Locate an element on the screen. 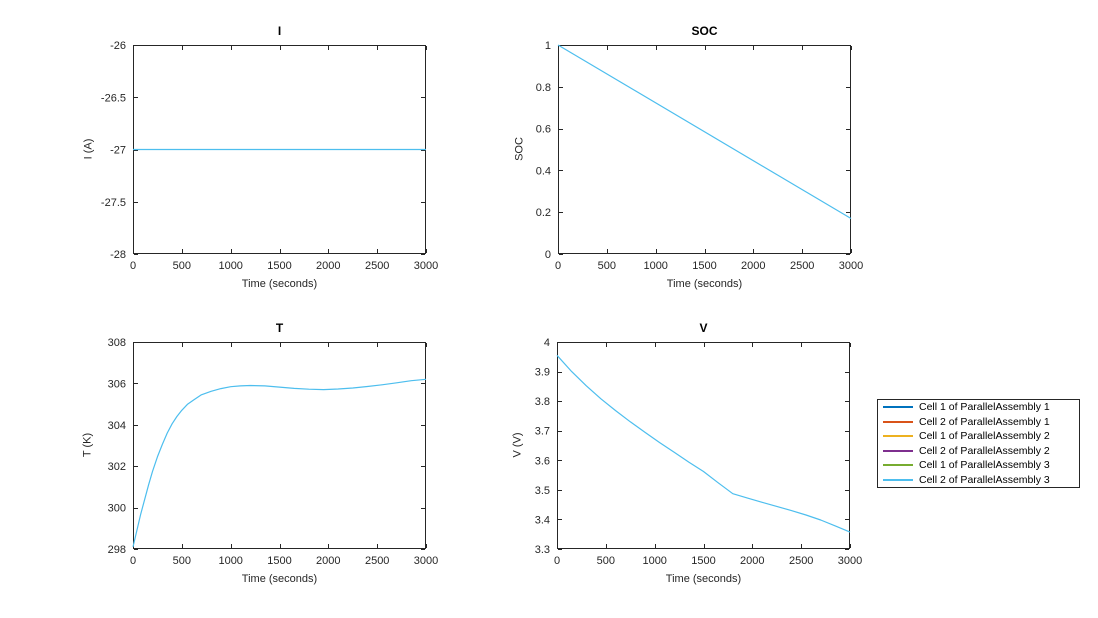 The height and width of the screenshot is (618, 1098). y-tick-label: -26 is located at coordinates (118, 46).